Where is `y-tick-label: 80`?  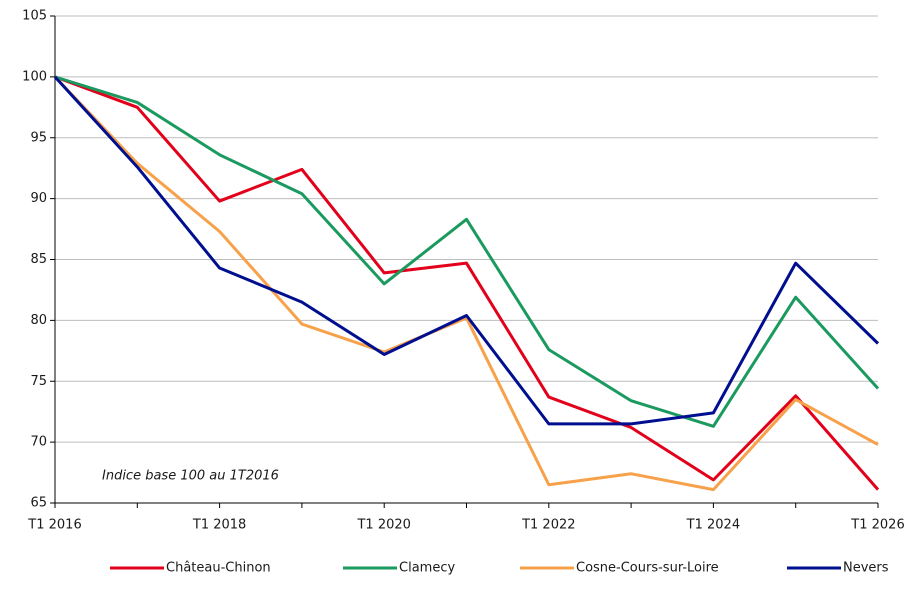
y-tick-label: 80 is located at coordinates (38, 320).